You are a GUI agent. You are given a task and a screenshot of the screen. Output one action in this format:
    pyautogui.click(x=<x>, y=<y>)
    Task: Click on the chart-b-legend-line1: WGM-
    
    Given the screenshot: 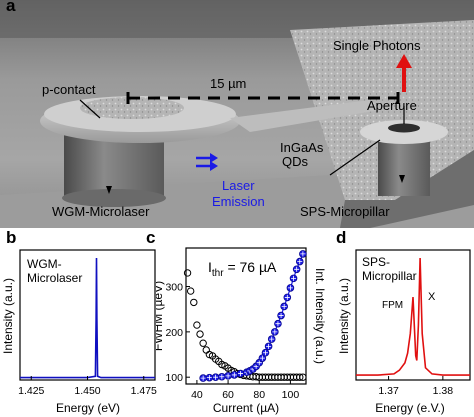 What is the action you would take?
    pyautogui.click(x=44, y=264)
    